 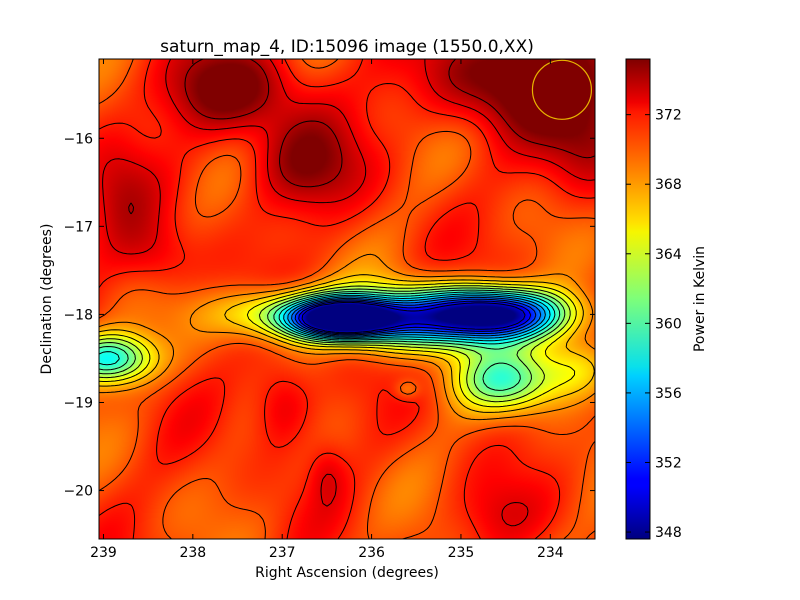 What do you see at coordinates (347, 47) in the screenshot?
I see `chart-title: saturn_map_4, ID:15096 image (1550.0,XX)` at bounding box center [347, 47].